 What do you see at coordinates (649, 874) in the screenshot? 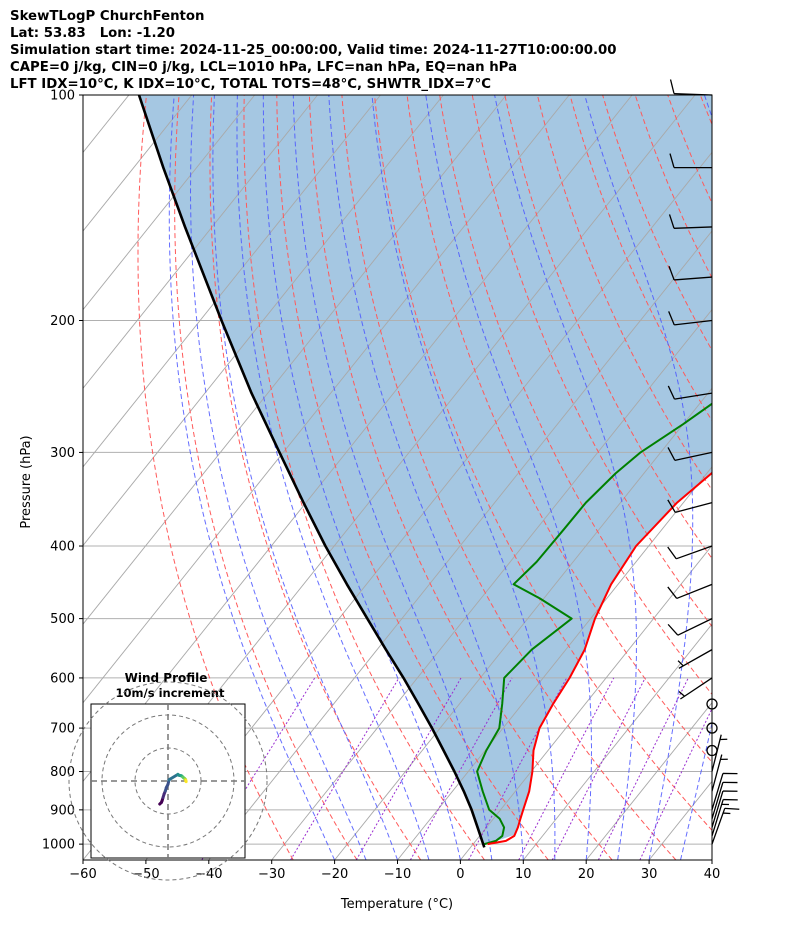
I see `x-tick-label: 30` at bounding box center [649, 874].